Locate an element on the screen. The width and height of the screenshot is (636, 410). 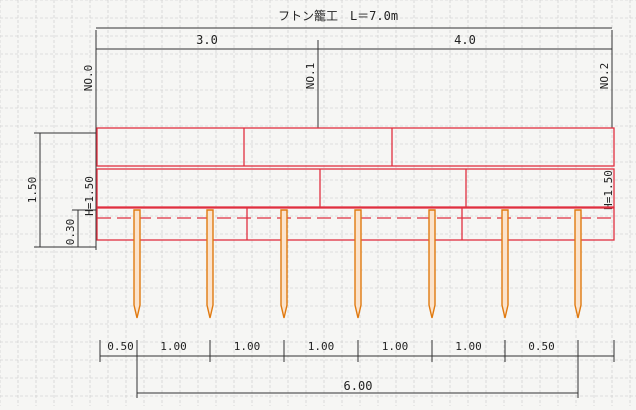
bottom-total-dimension: 6.00 is located at coordinates (358, 386).